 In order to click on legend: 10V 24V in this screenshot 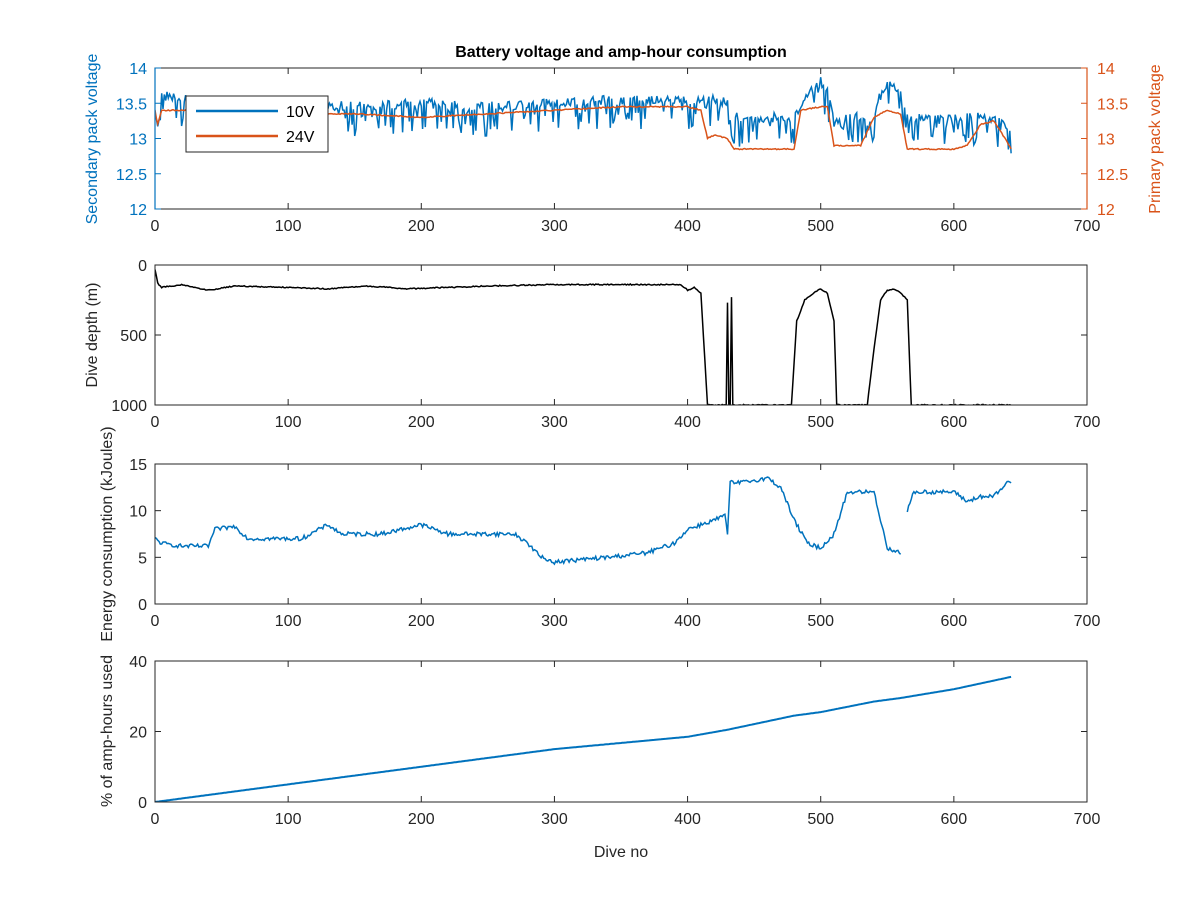, I will do `click(257, 124)`.